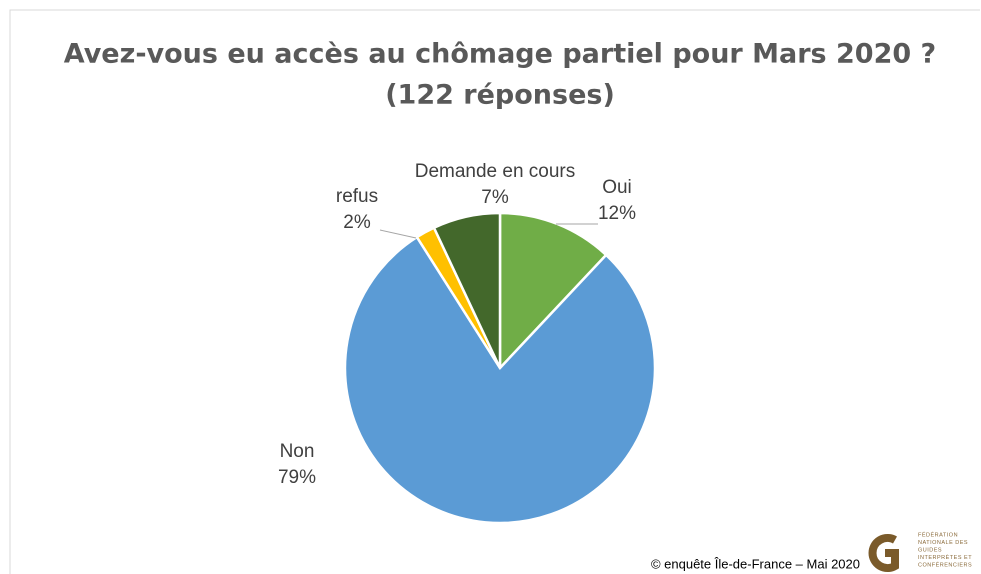 This screenshot has width=981, height=574. What do you see at coordinates (467, 290) in the screenshot?
I see `pie-slice` at bounding box center [467, 290].